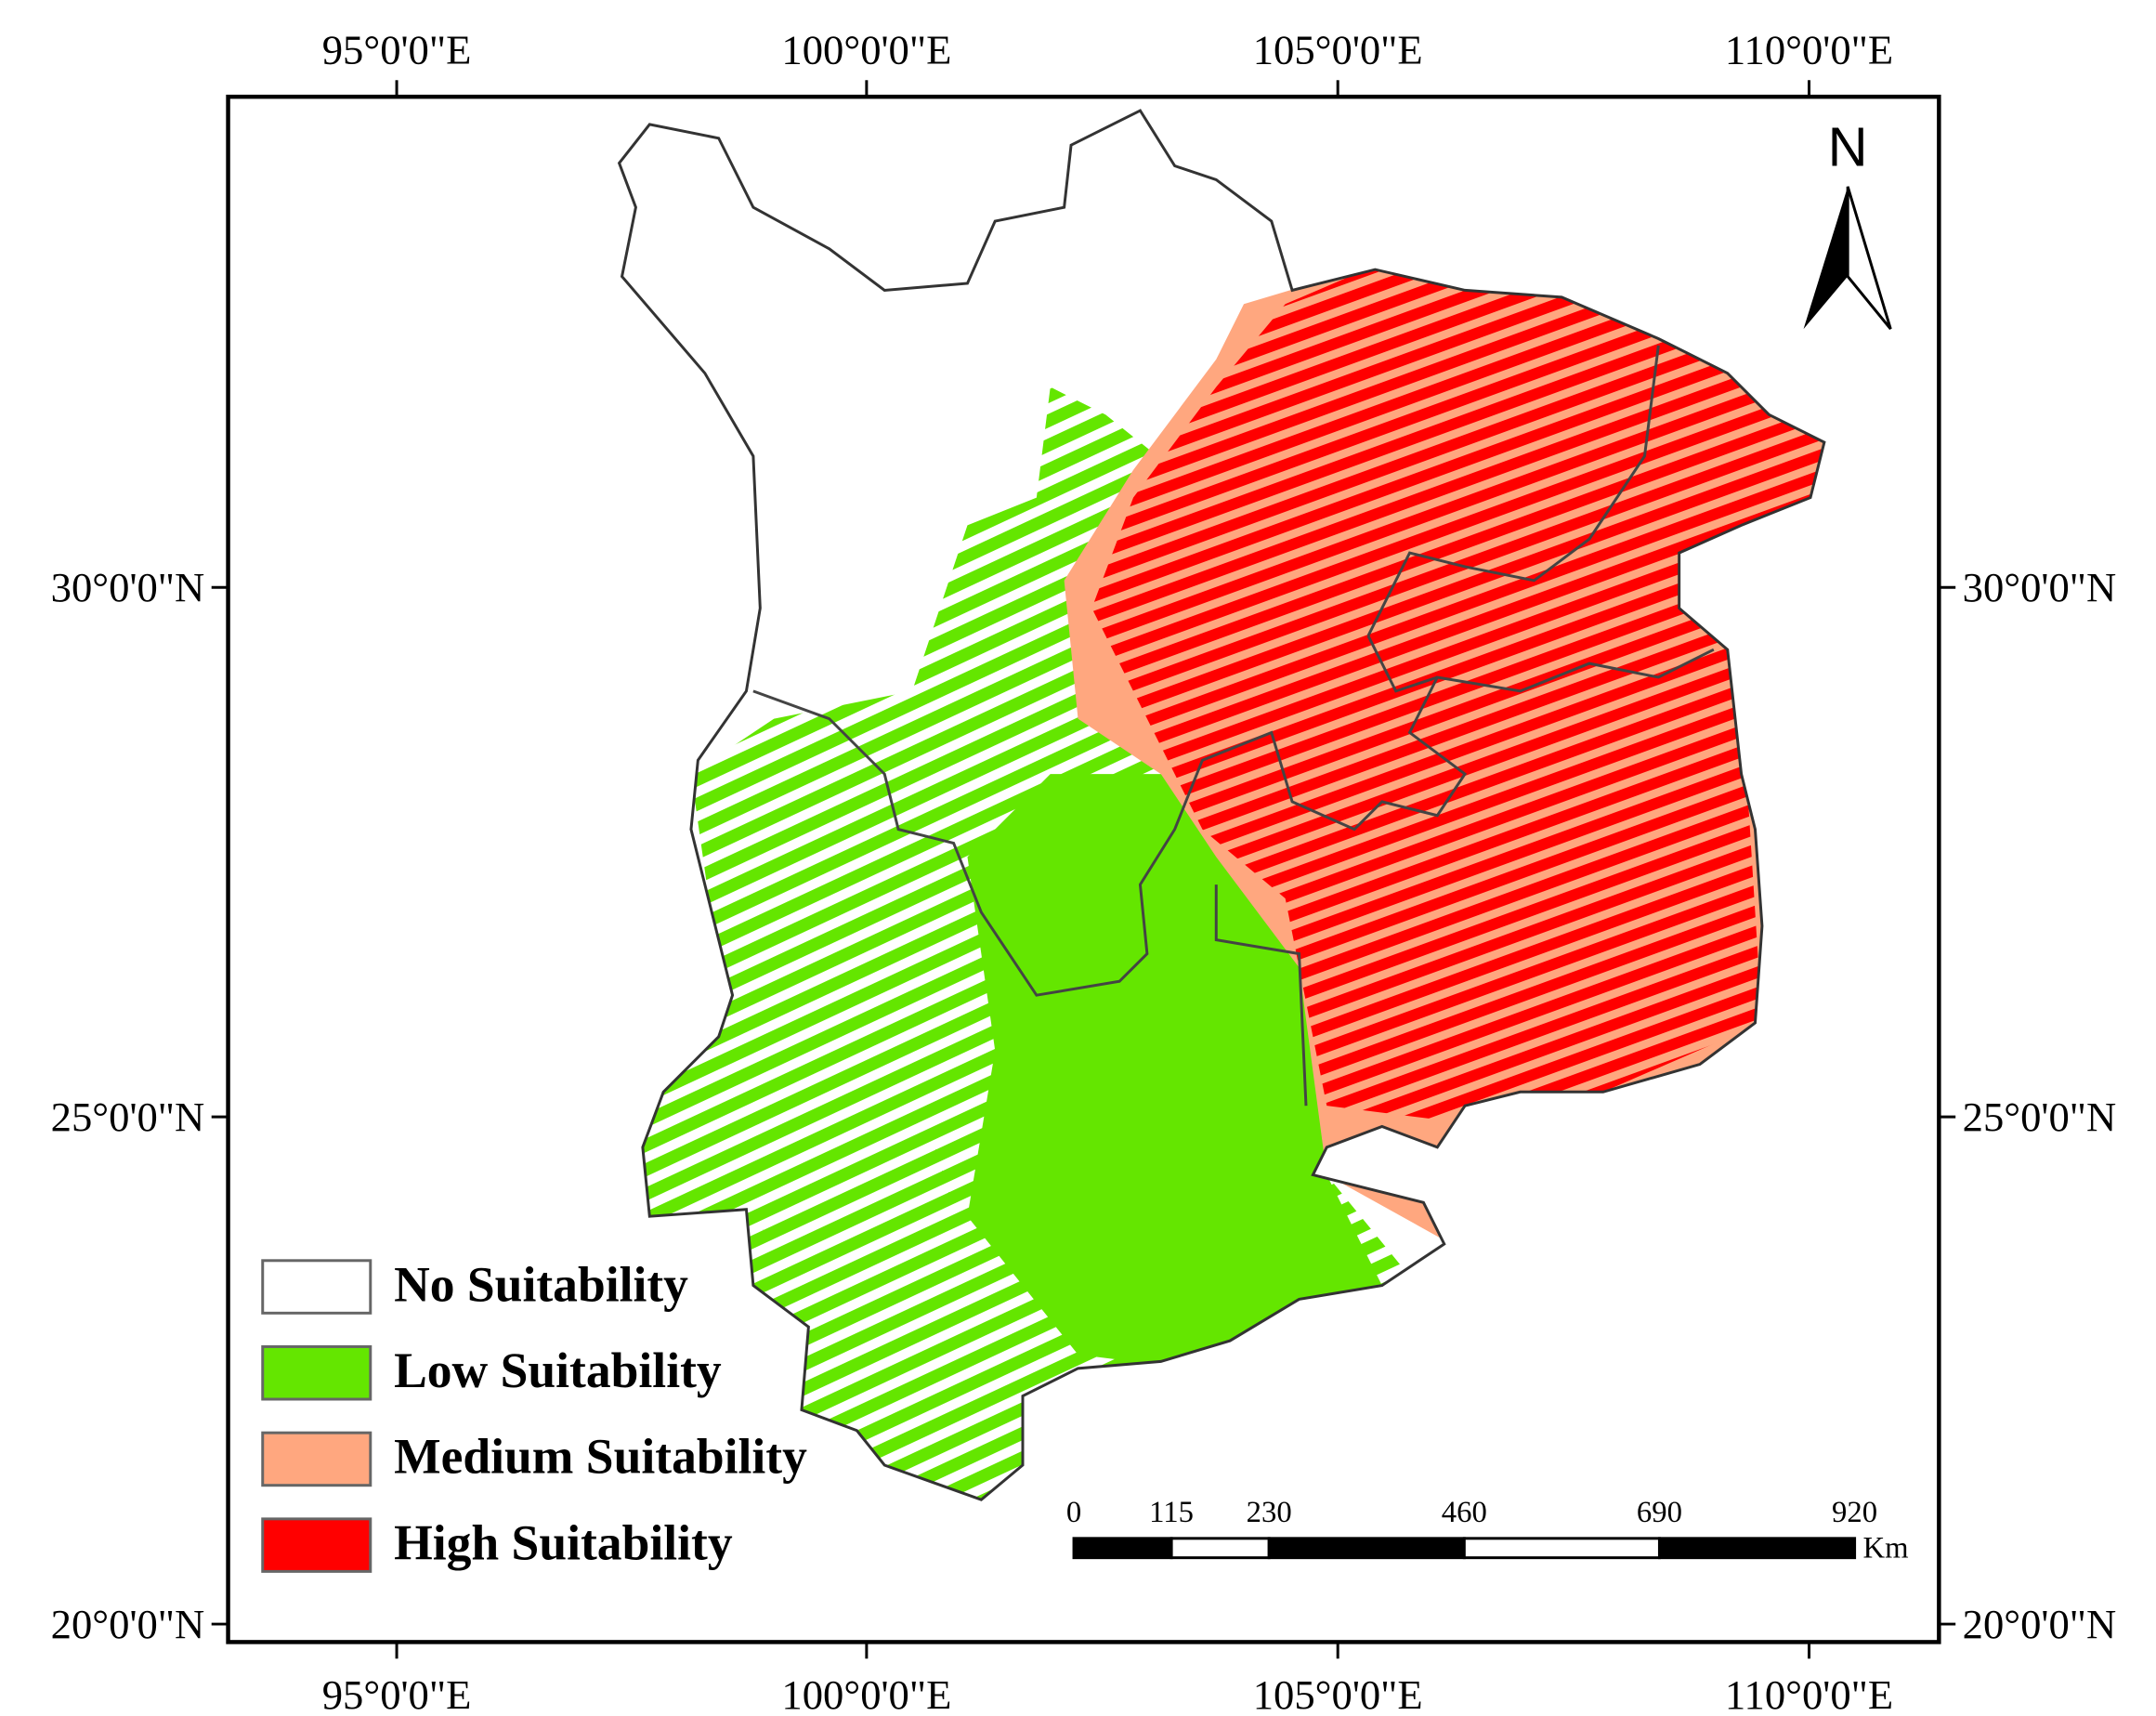 This screenshot has height=1716, width=2156. What do you see at coordinates (1659, 1512) in the screenshot?
I see `scale-label: 690` at bounding box center [1659, 1512].